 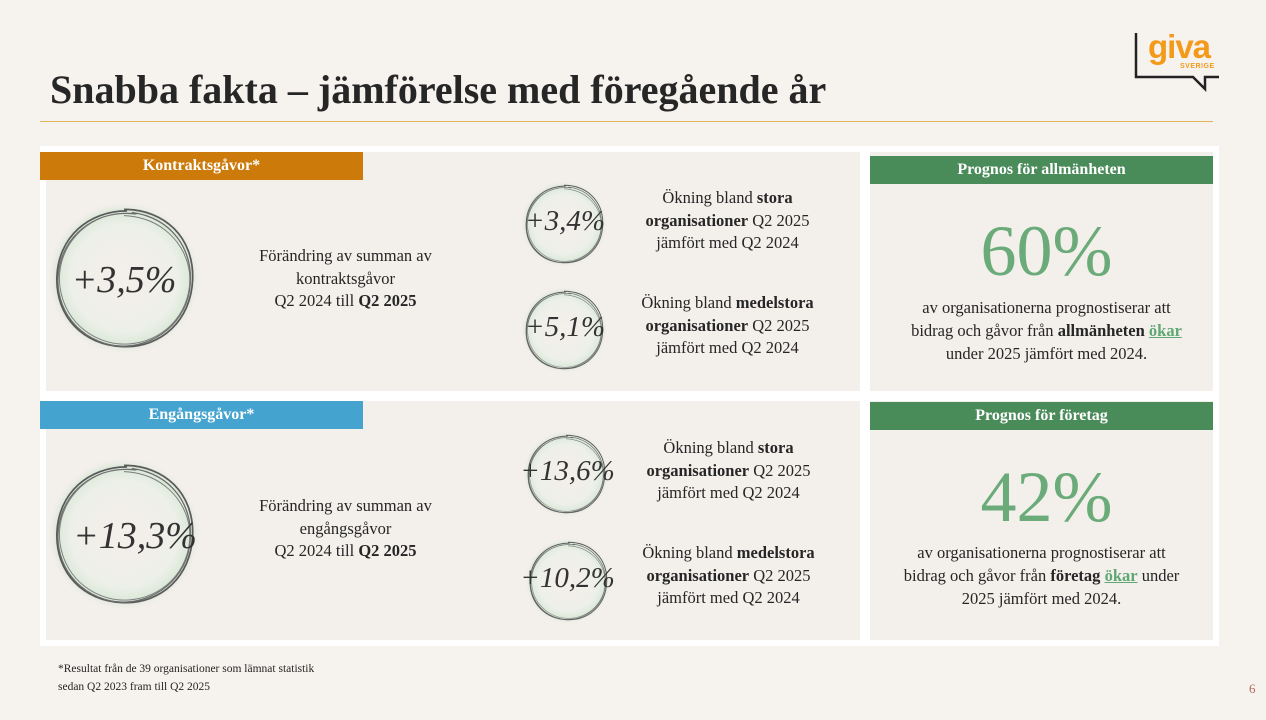 What do you see at coordinates (1165, 330) in the screenshot?
I see `forecast-public-increase: ökar` at bounding box center [1165, 330].